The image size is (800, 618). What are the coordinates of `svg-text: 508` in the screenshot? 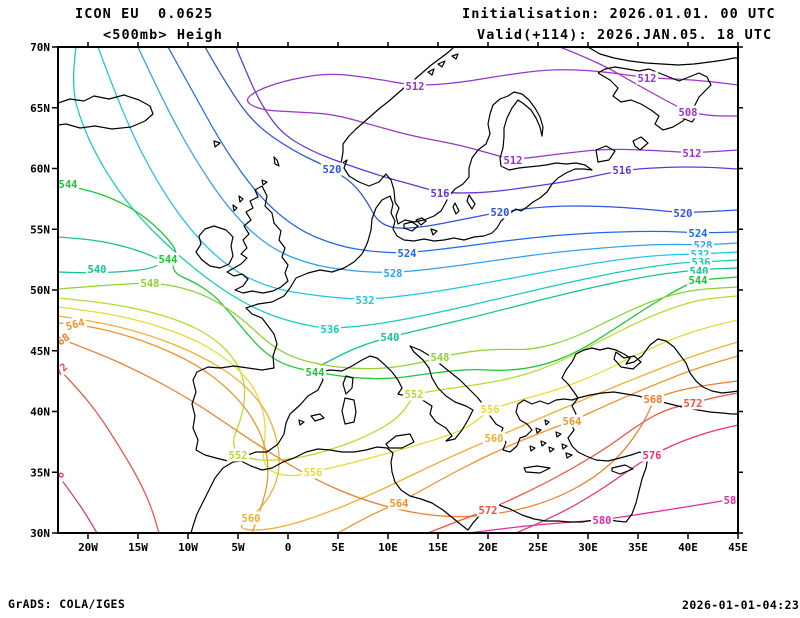 It's located at (688, 113).